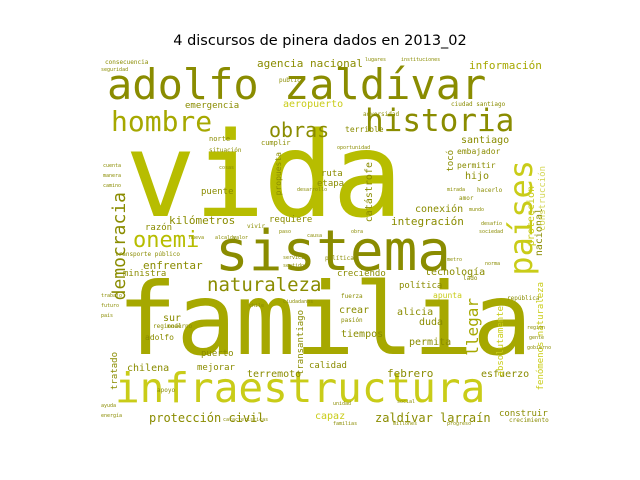 Image resolution: width=640 pixels, height=480 pixels. Describe the element at coordinates (109, 406) in the screenshot. I see `word: ayuda` at that location.